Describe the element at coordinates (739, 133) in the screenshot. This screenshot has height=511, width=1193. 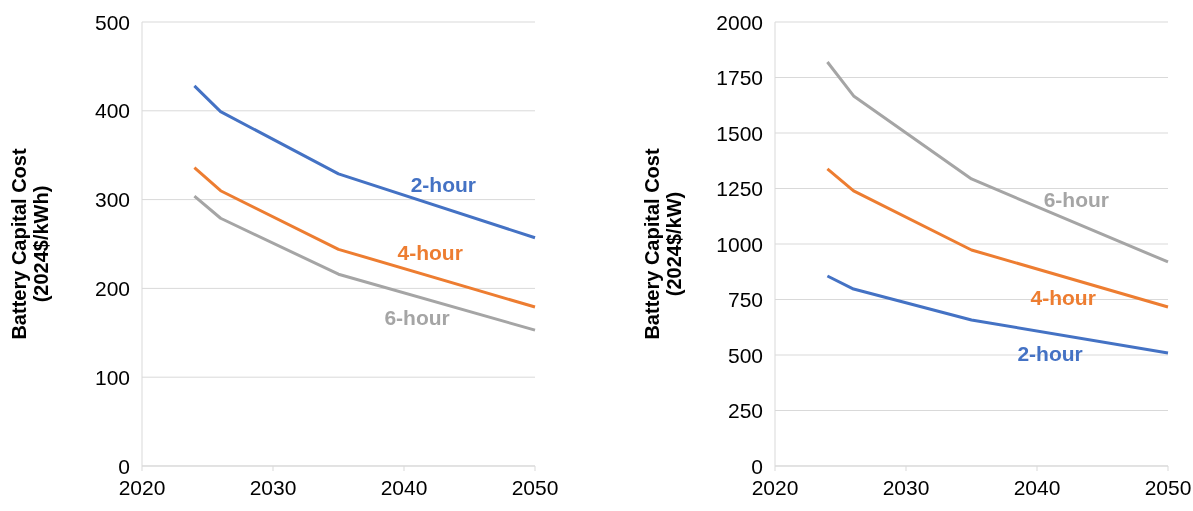
I see `y-tick-label: 1500` at that location.